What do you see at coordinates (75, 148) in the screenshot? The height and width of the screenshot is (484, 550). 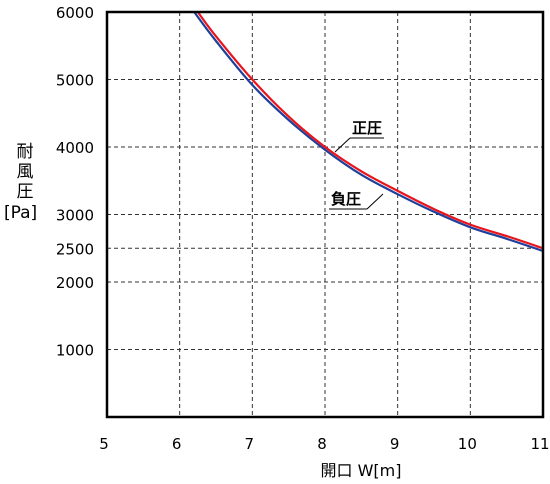 I see `y-tick-label: 4000` at bounding box center [75, 148].